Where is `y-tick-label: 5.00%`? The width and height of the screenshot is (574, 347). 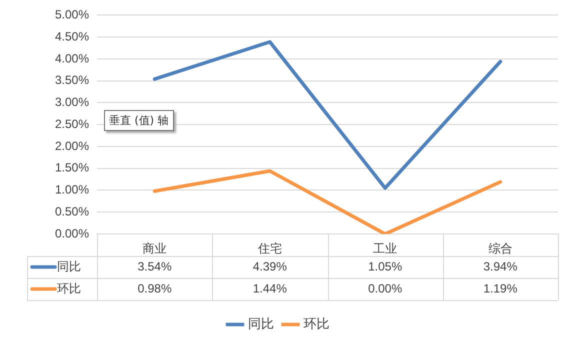
y-tick-label: 5.00% is located at coordinates (72, 15).